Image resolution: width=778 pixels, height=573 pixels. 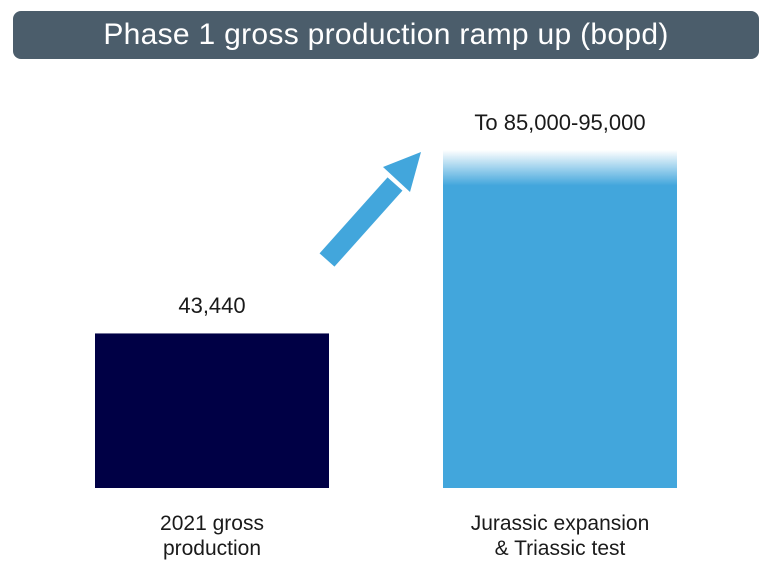 What do you see at coordinates (560, 536) in the screenshot?
I see `category-label-target: Jurassic expansion & Triassic test` at bounding box center [560, 536].